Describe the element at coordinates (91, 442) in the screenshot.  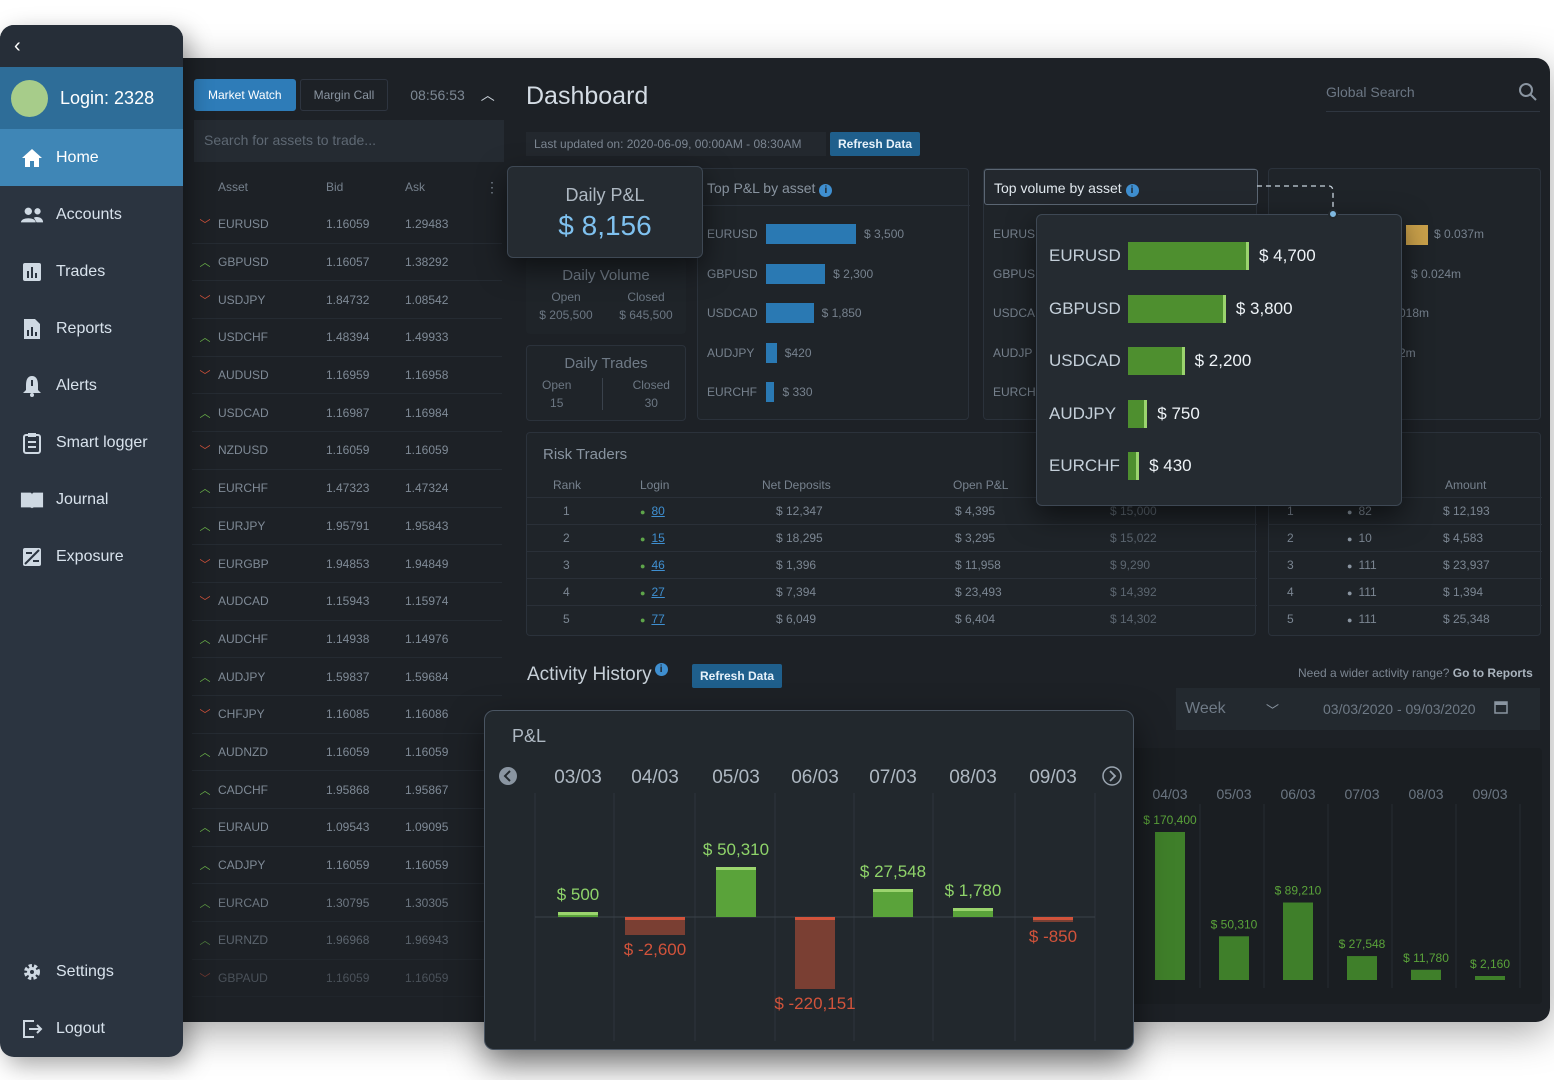
I see `sidebar-item-smart-logger: Smart logger` at that location.